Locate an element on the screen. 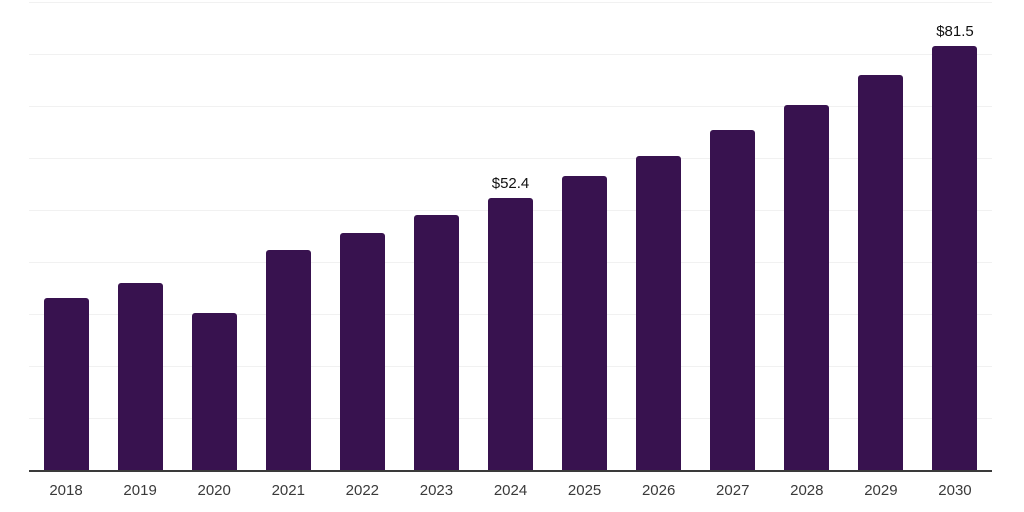  x-tick-2023: 2023 is located at coordinates (436, 490).